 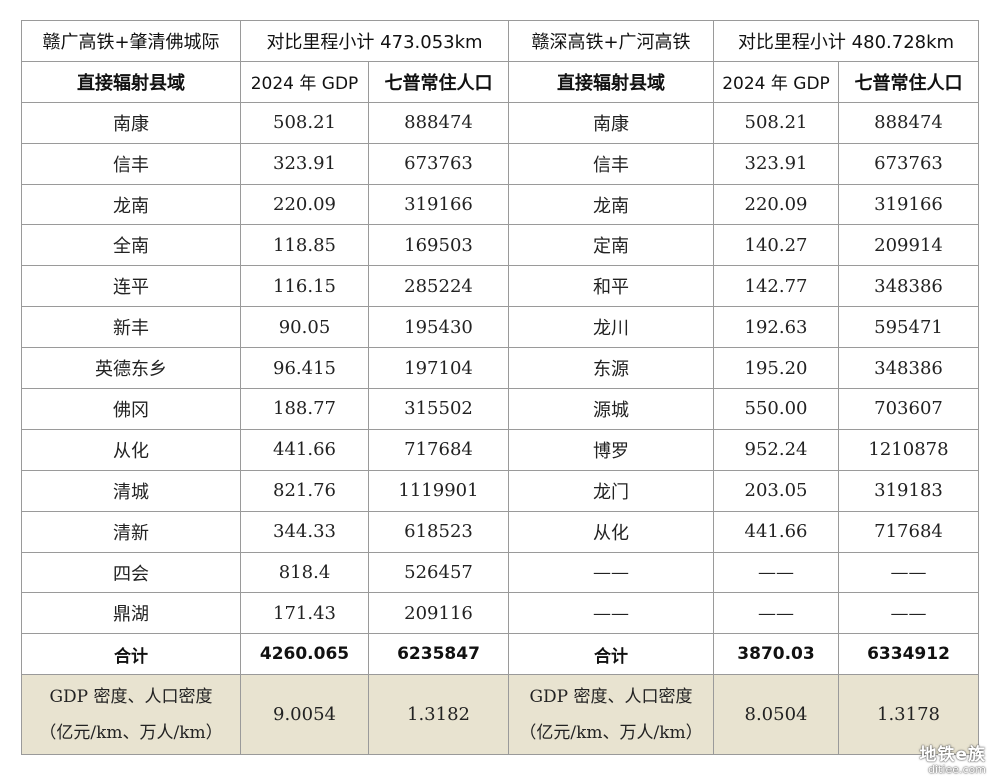 What do you see at coordinates (438, 163) in the screenshot?
I see `left-pop-cell: 673763` at bounding box center [438, 163].